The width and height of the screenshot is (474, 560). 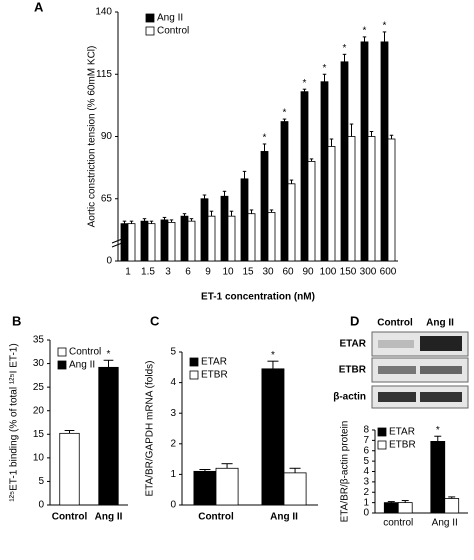 I want to click on x-tick-label: 6, so click(x=188, y=272).